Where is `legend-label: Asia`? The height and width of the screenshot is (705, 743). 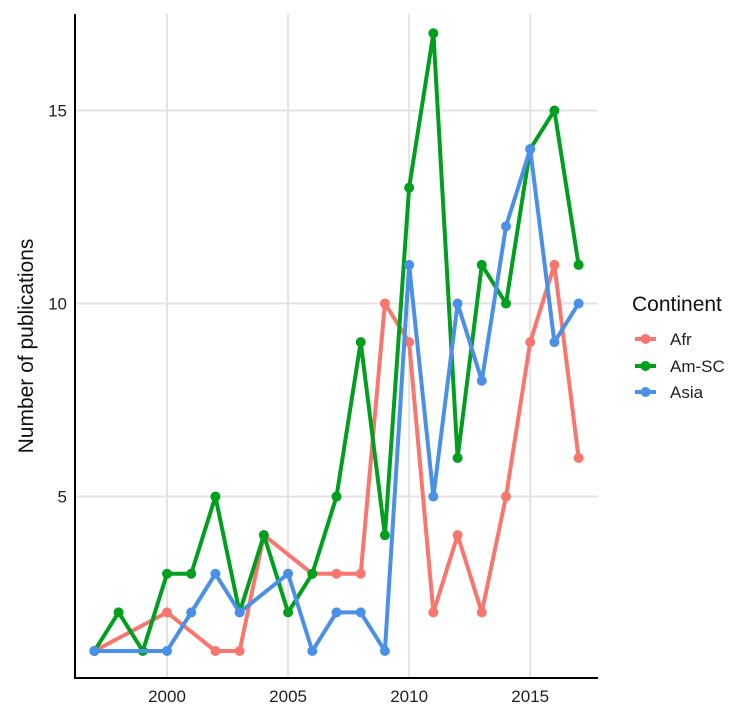 legend-label: Asia is located at coordinates (687, 392).